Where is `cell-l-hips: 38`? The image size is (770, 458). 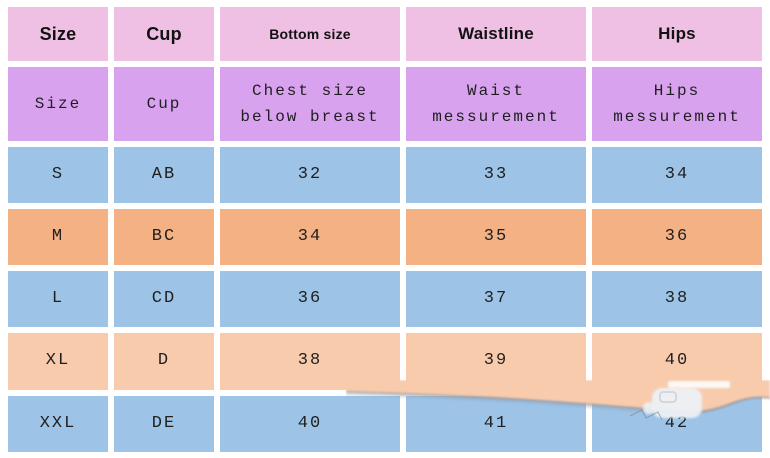
cell-l-hips: 38 is located at coordinates (677, 299).